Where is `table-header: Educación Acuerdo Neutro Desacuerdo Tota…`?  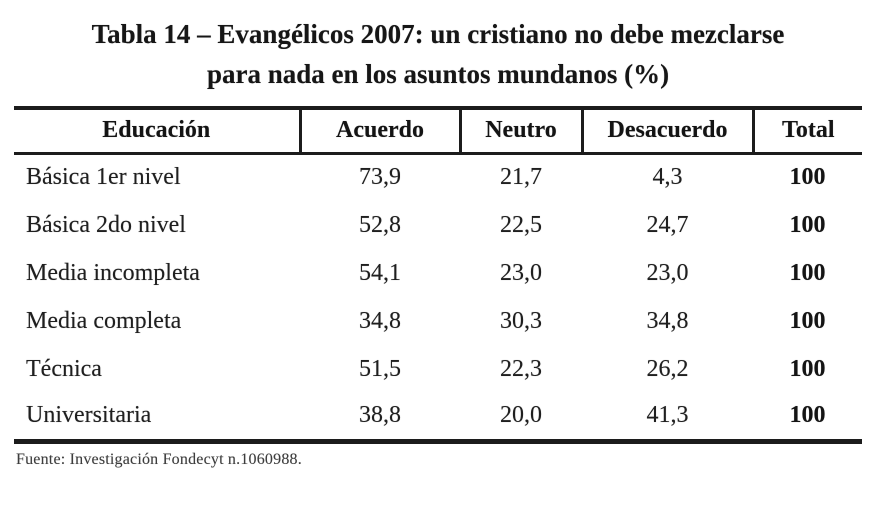 table-header: Educación Acuerdo Neutro Desacuerdo Tota… is located at coordinates (438, 131).